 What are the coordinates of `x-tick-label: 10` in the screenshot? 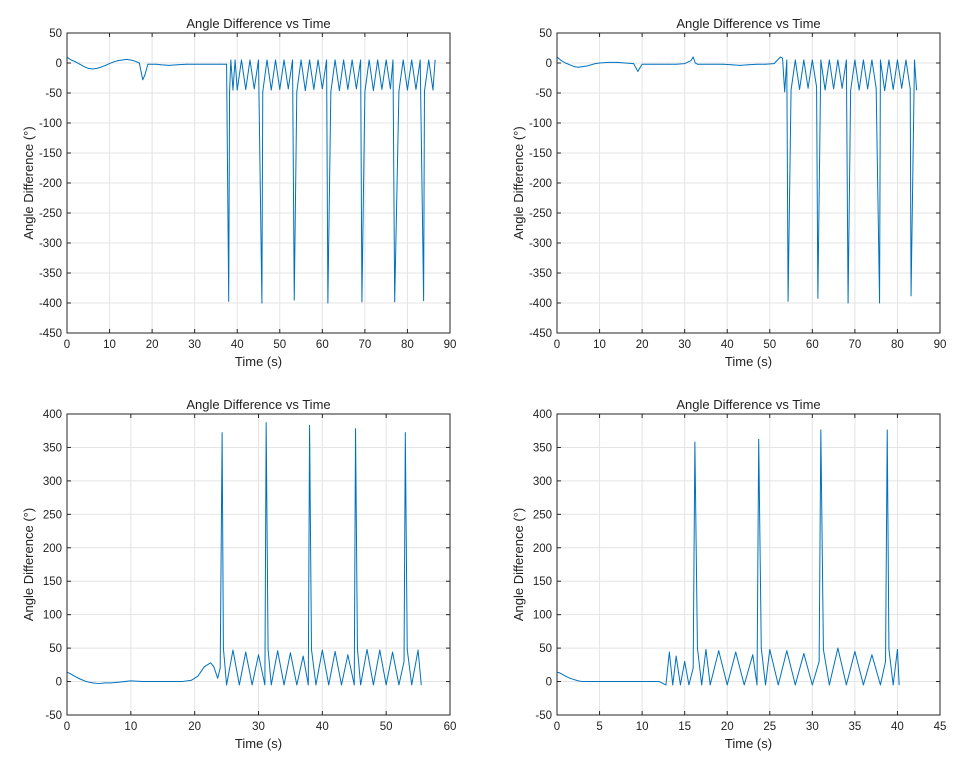 It's located at (109, 345).